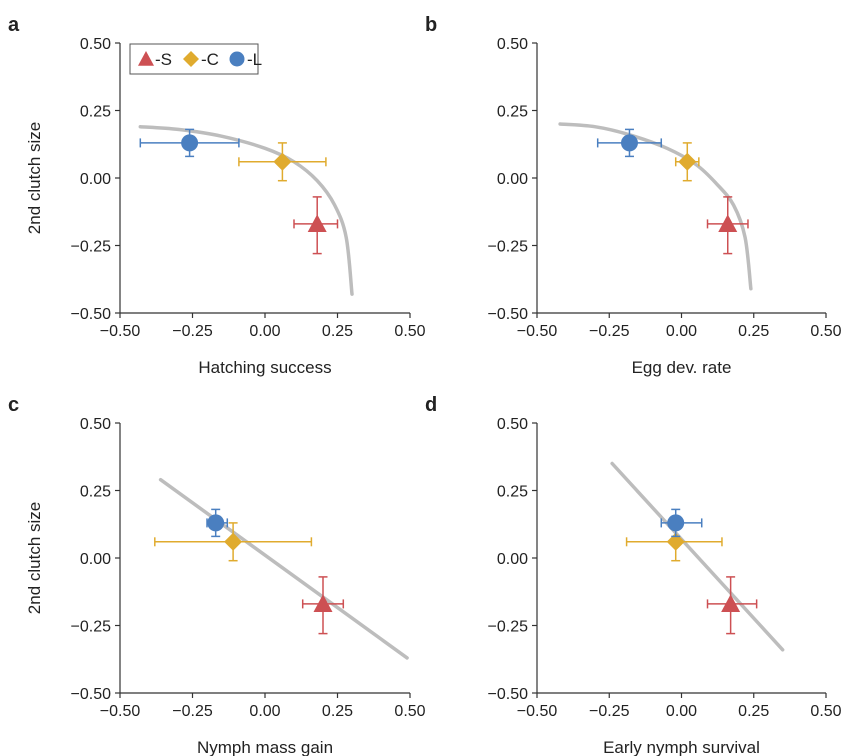 The height and width of the screenshot is (756, 855). Describe the element at coordinates (245, 59) in the screenshot. I see `legend-item: -L` at that location.